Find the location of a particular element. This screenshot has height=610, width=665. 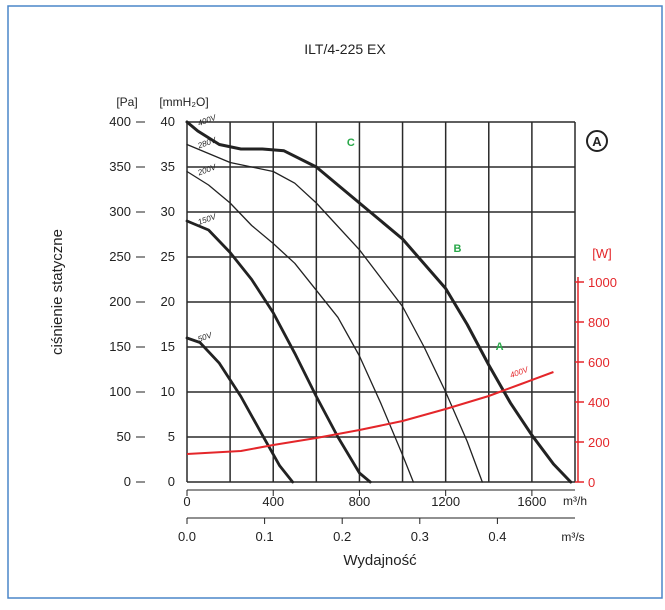

x-tick-m3s-label: 0.1 is located at coordinates (265, 536).